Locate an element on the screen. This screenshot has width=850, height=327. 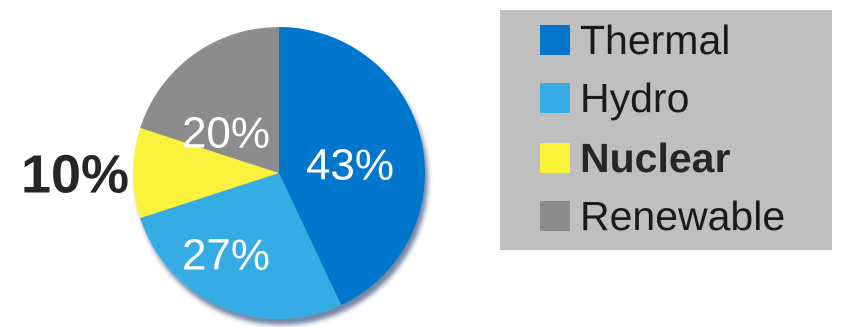
legend-item-thermal: Thermal is located at coordinates (635, 40).